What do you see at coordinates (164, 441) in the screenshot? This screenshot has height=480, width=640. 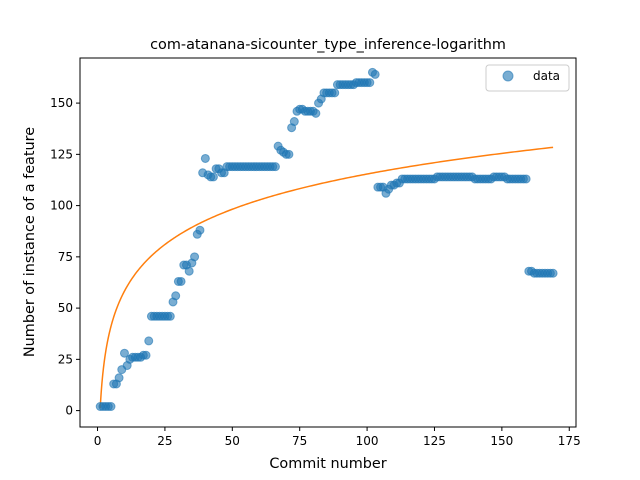 I see `x-tick-label: 25` at bounding box center [164, 441].